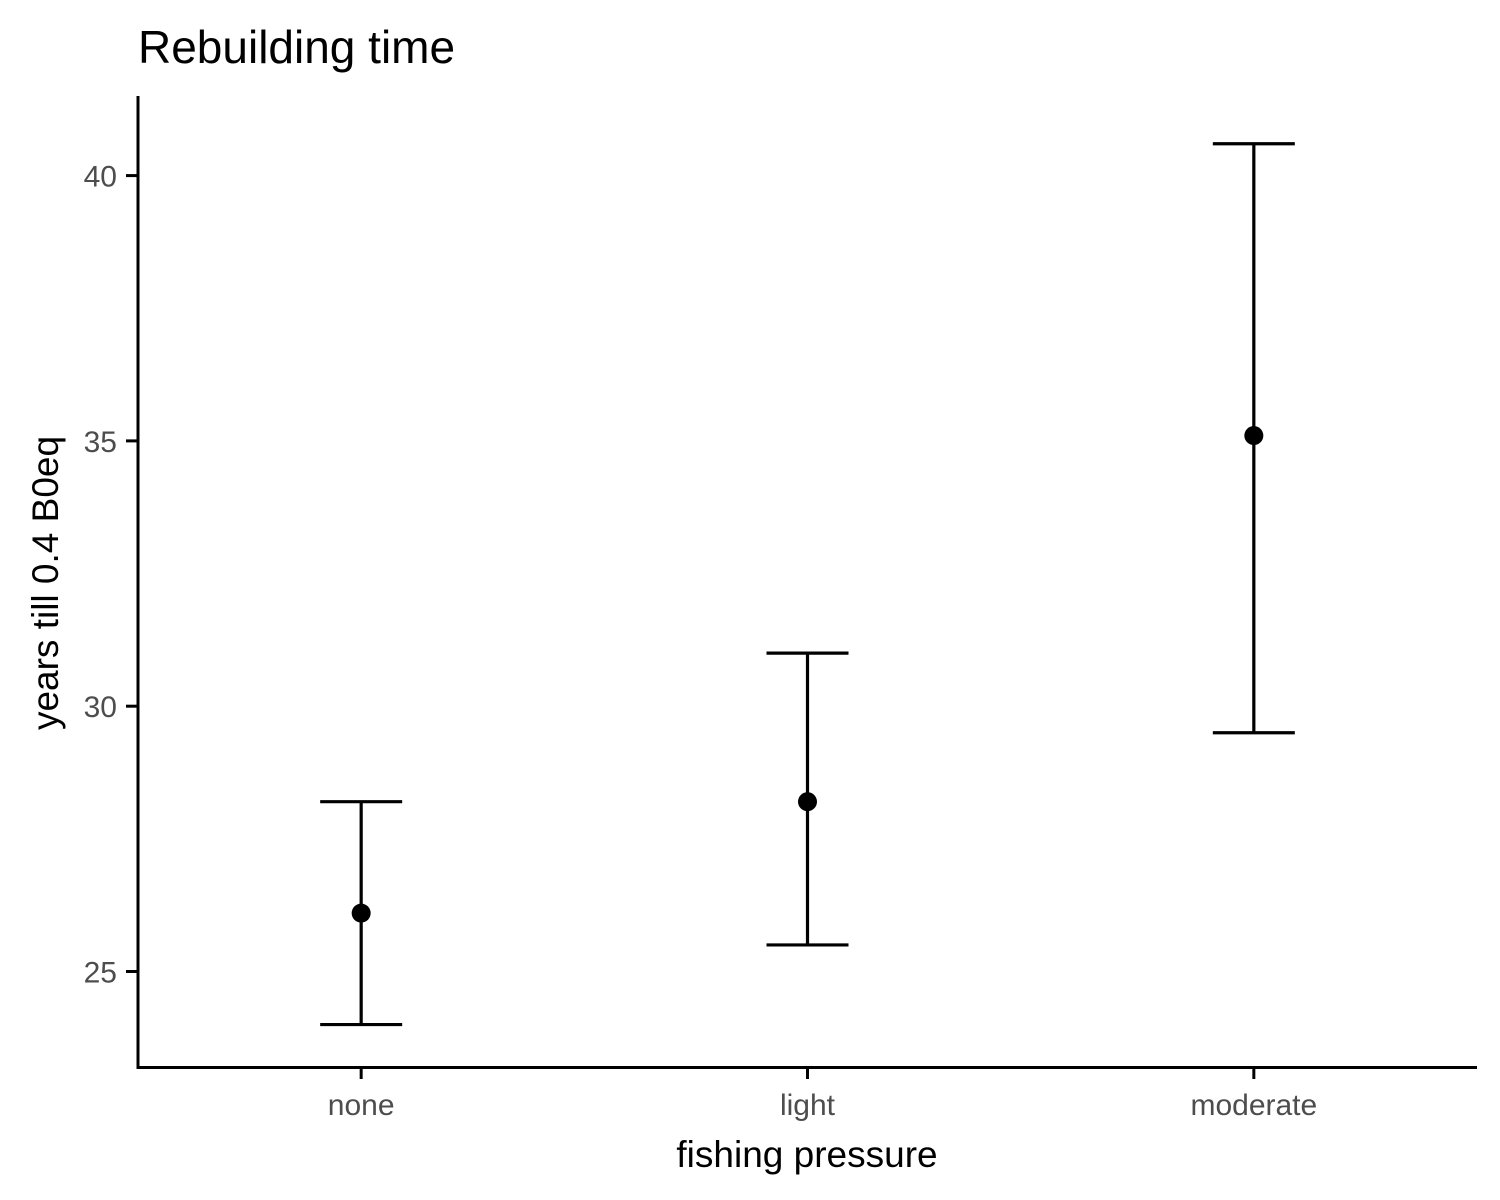 This screenshot has height=1200, width=1500. I want to click on y-tick-label-30: 30, so click(100, 707).